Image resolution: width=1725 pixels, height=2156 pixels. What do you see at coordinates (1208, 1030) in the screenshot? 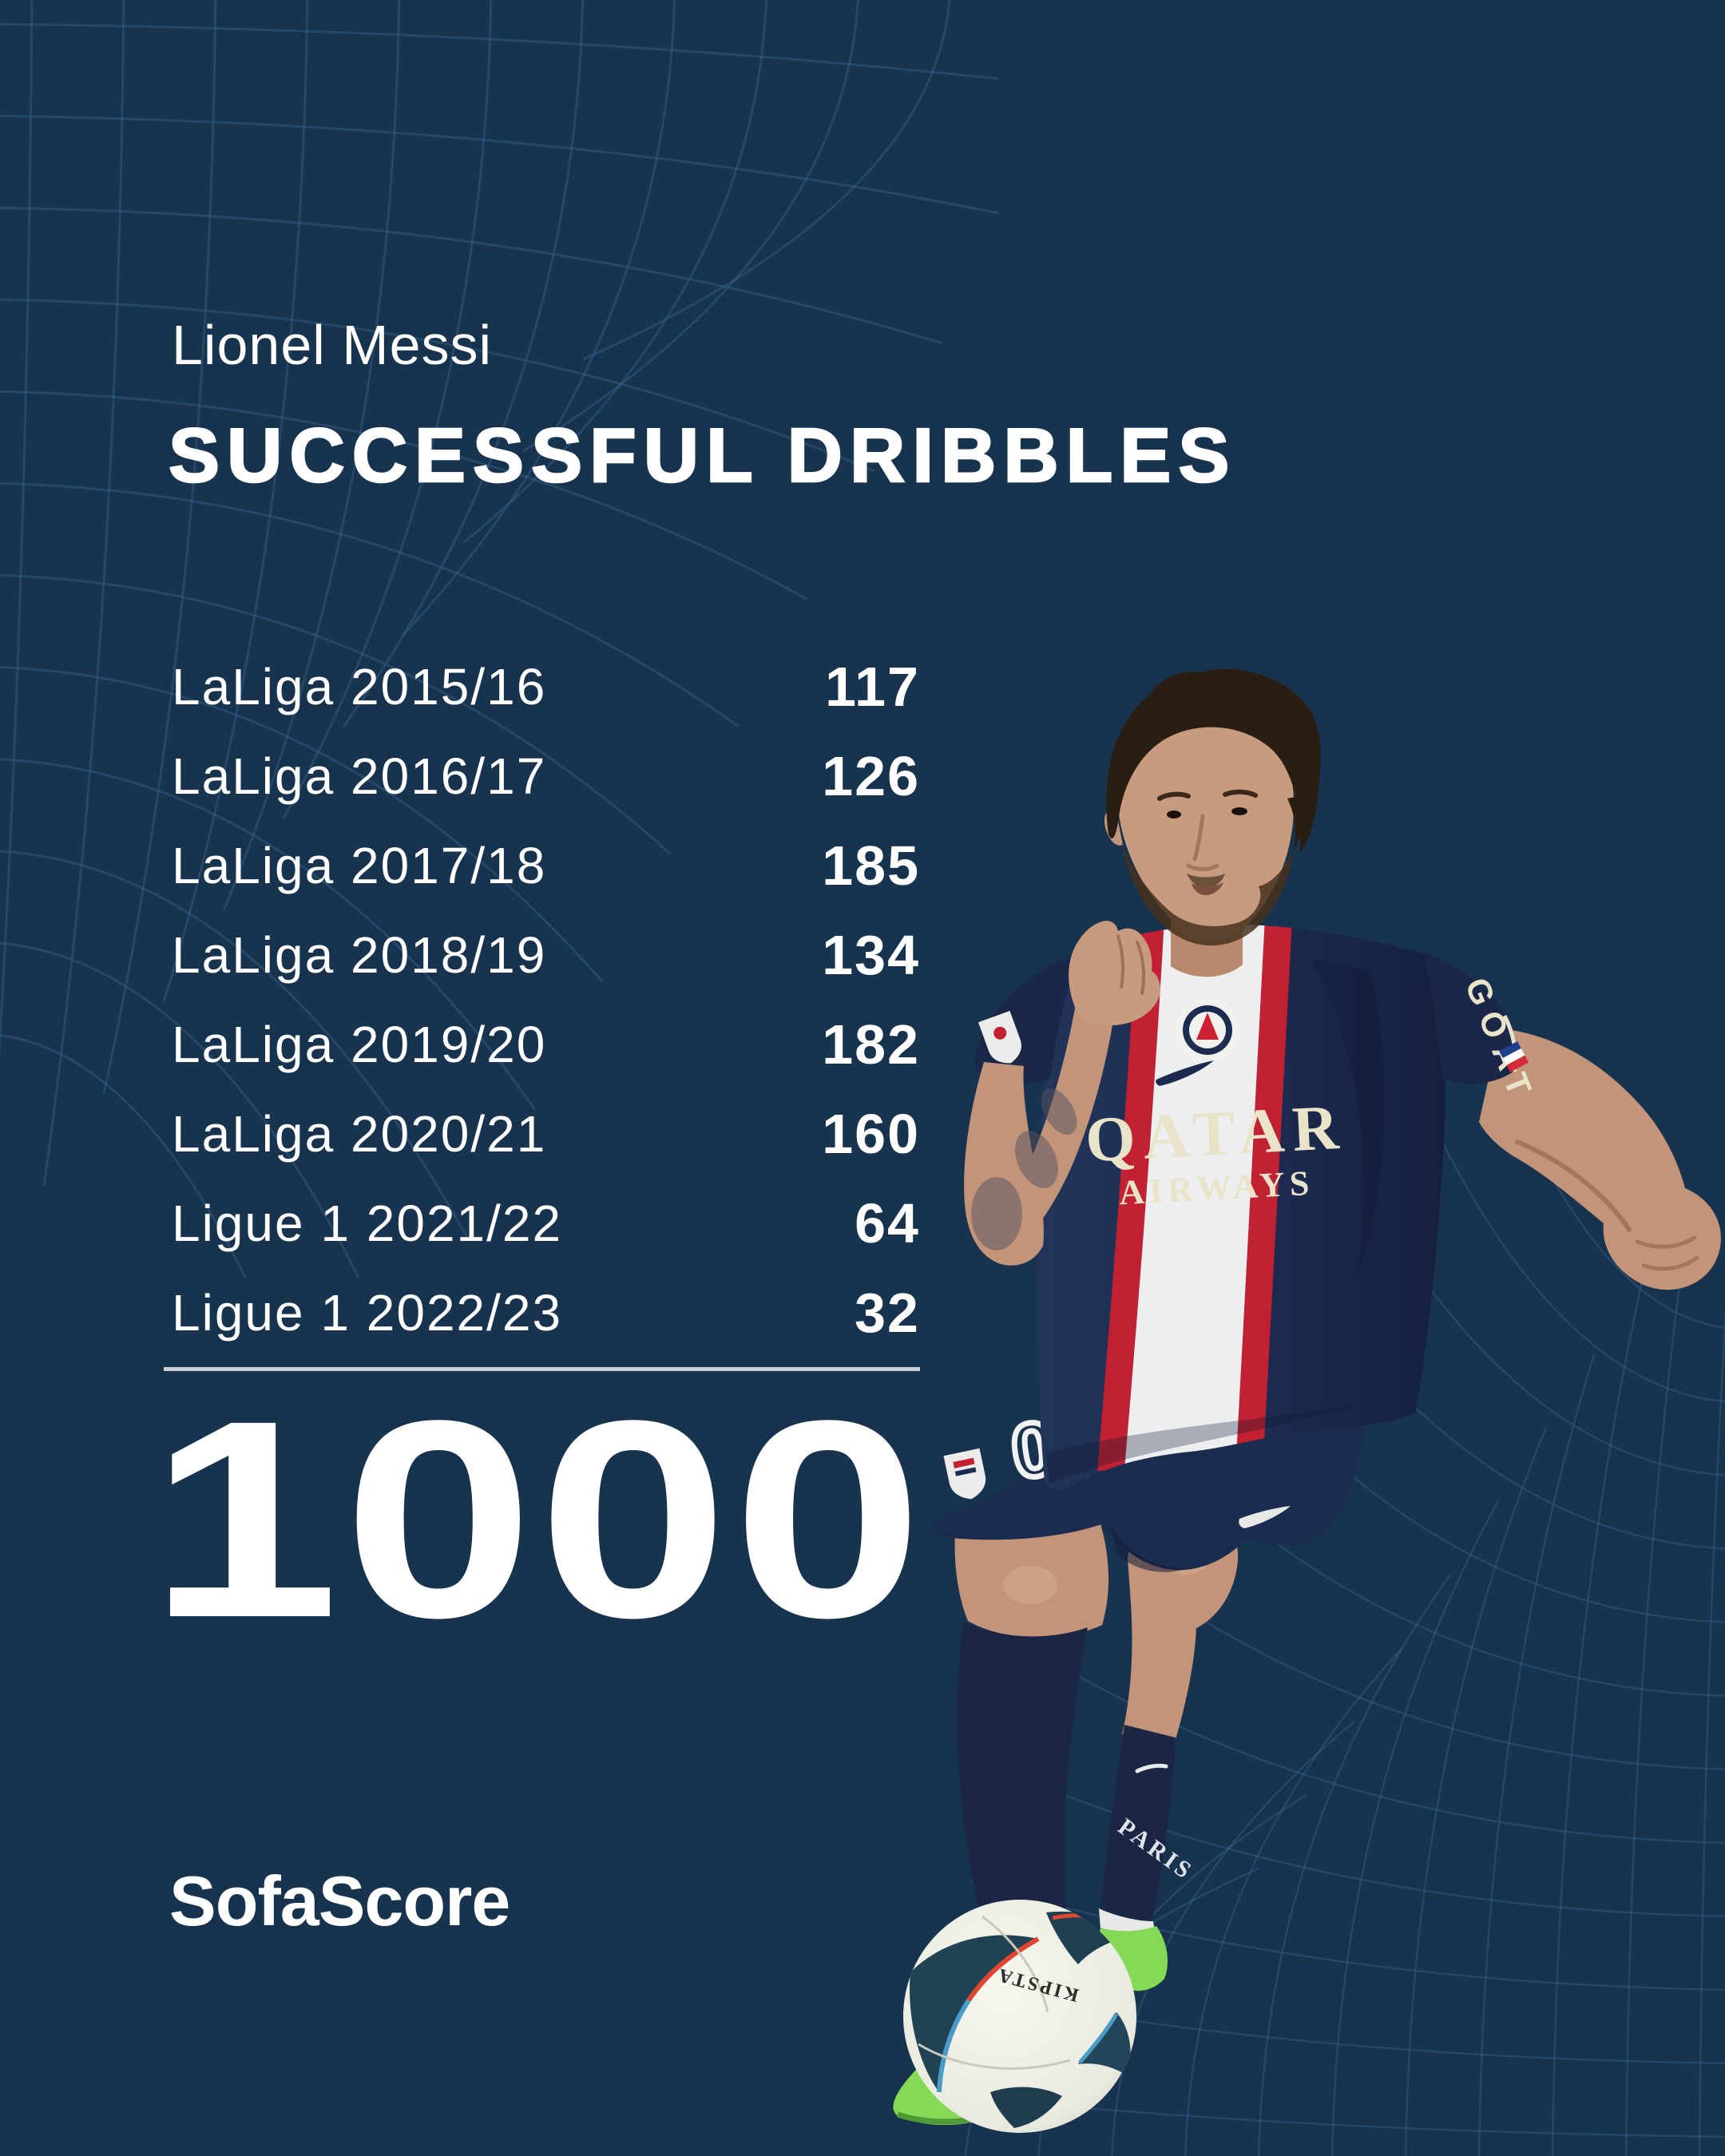
I see `psg-crest` at bounding box center [1208, 1030].